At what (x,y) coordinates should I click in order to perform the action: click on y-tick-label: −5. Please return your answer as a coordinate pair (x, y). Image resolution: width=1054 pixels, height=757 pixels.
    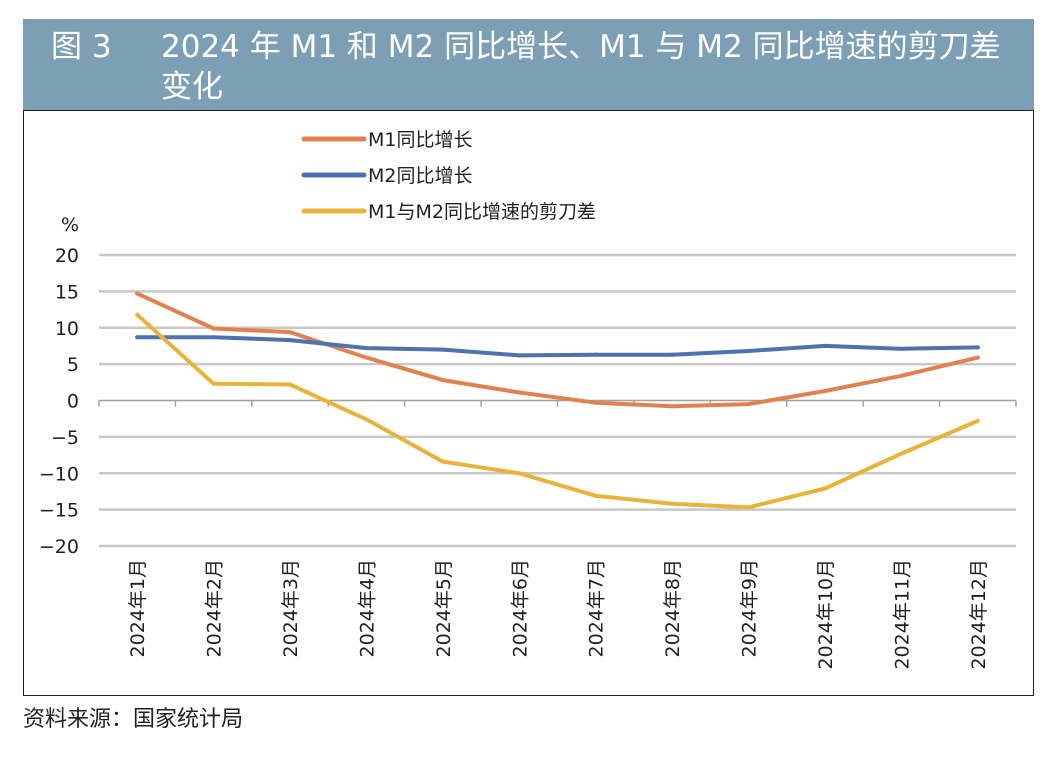
    Looking at the image, I should click on (65, 438).